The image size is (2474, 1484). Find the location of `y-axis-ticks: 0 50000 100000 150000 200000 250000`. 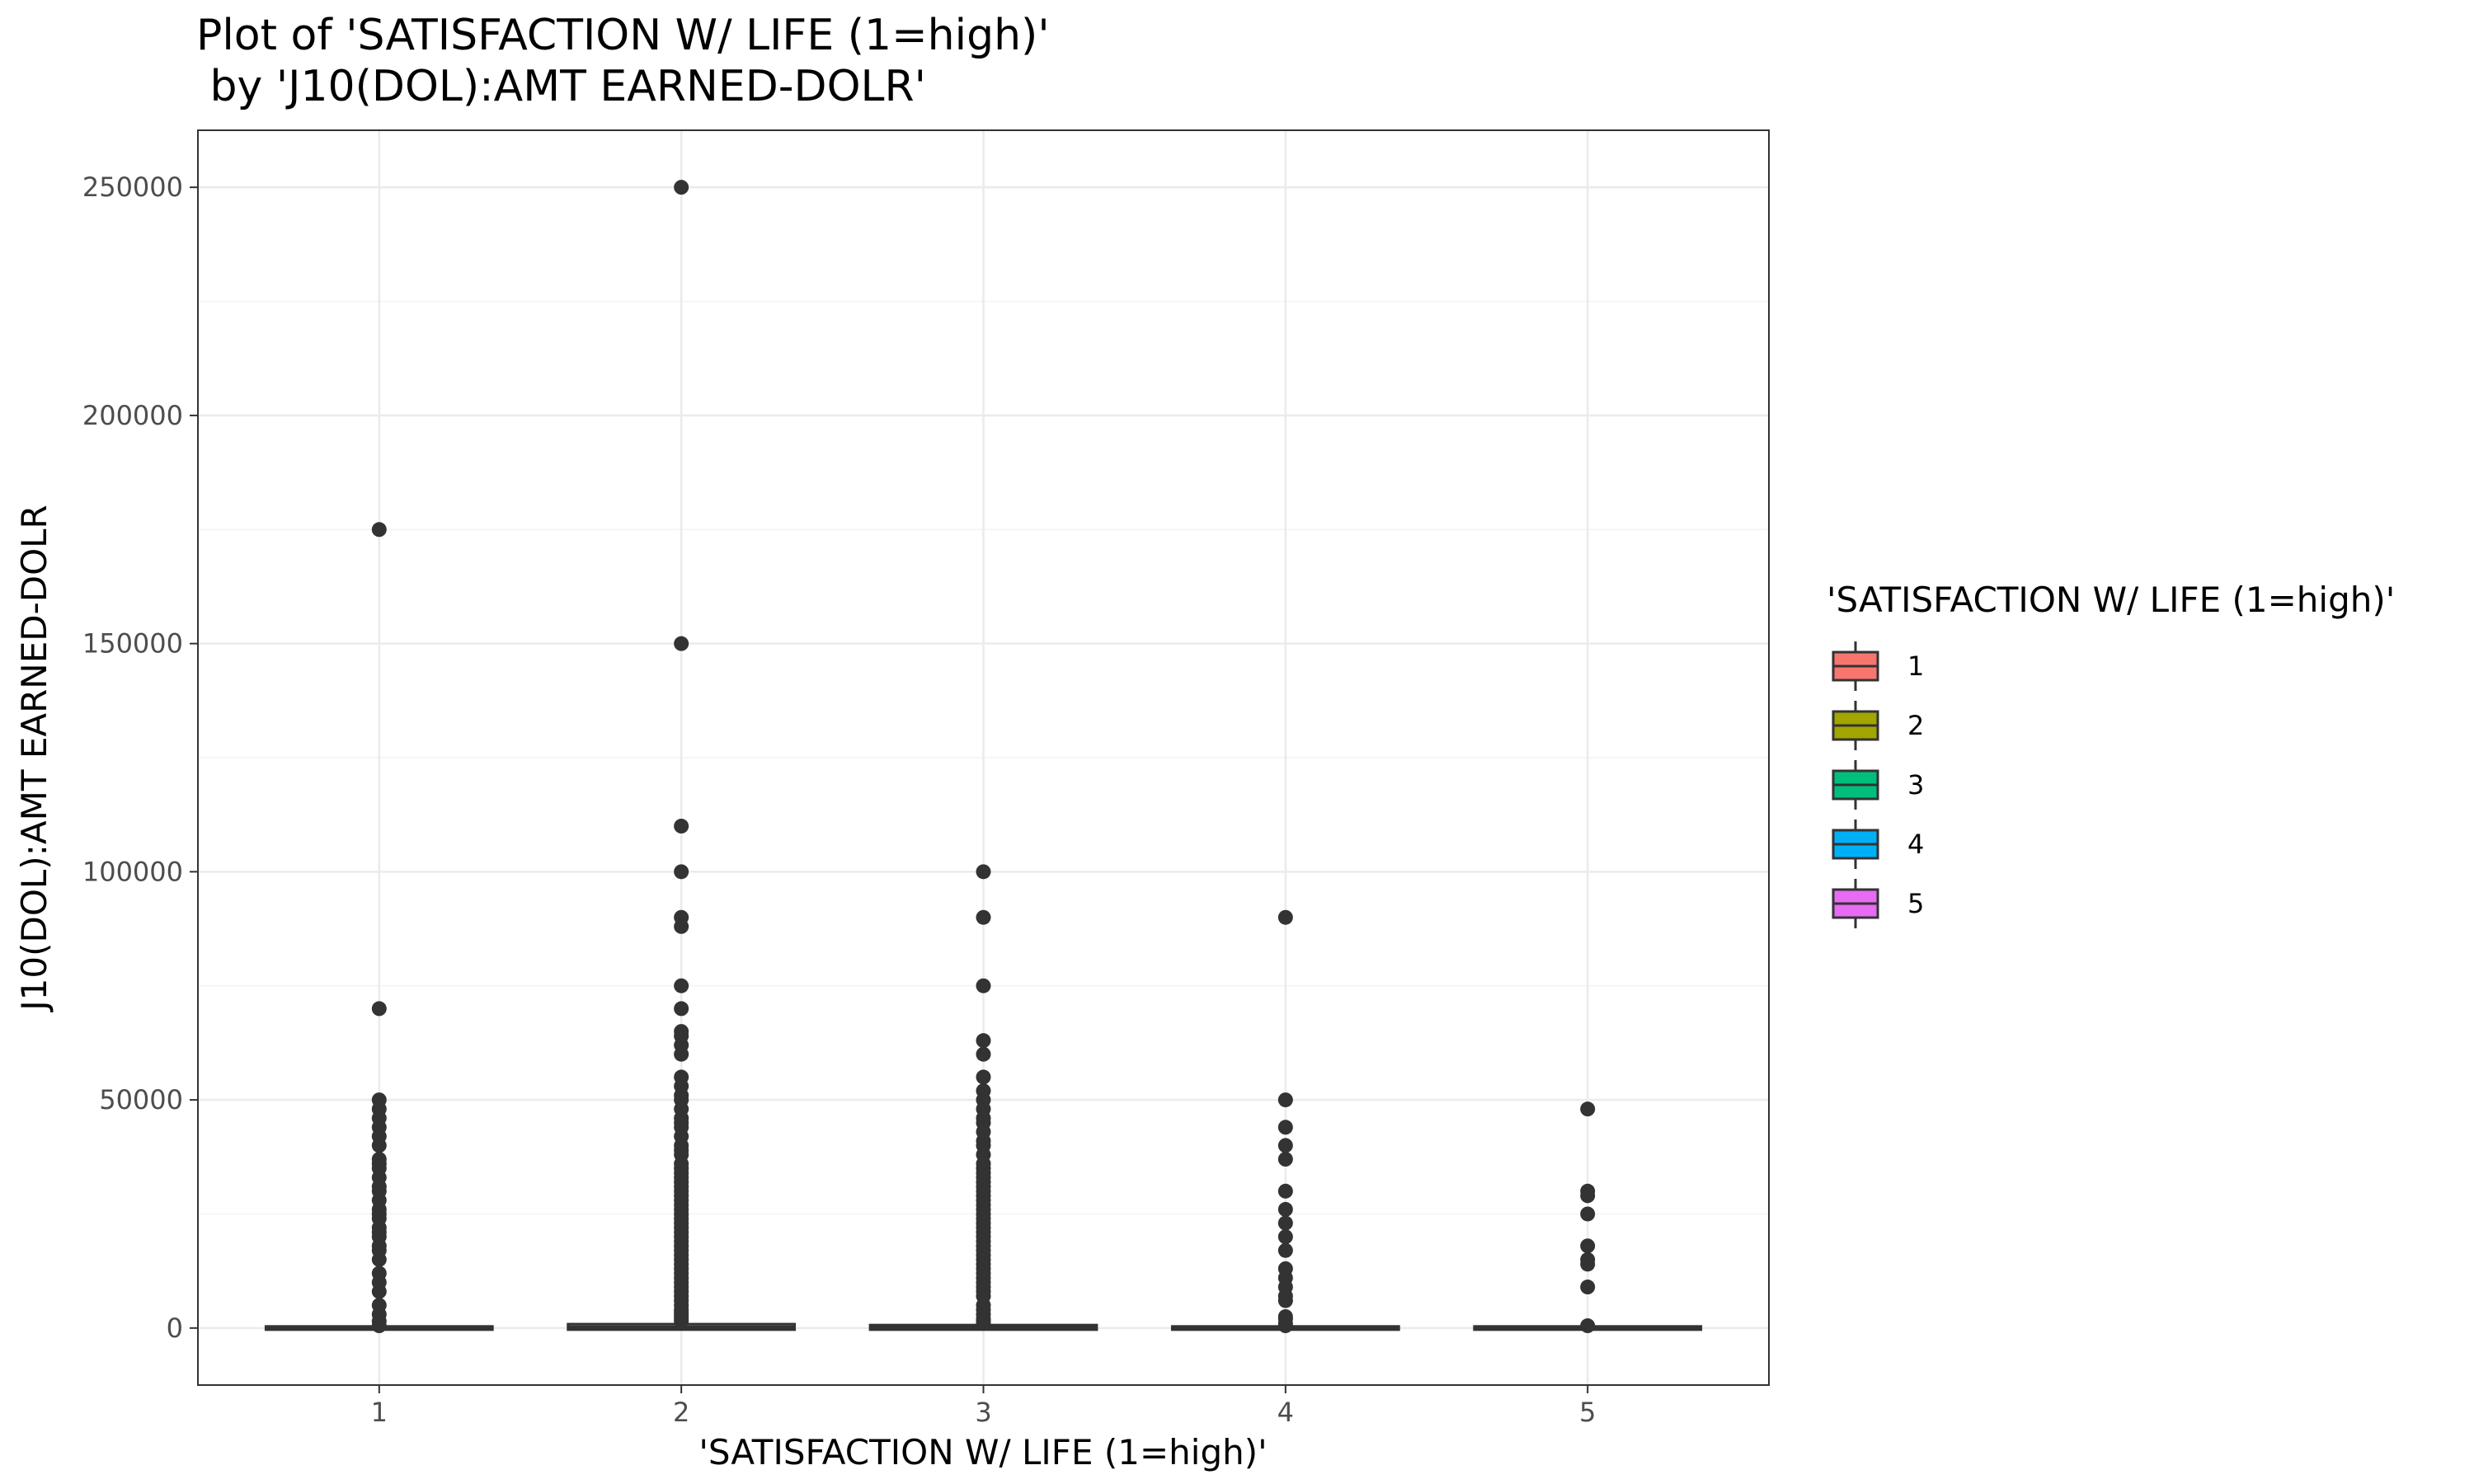

y-axis-ticks: 0 50000 100000 150000 200000 250000 is located at coordinates (140, 757).